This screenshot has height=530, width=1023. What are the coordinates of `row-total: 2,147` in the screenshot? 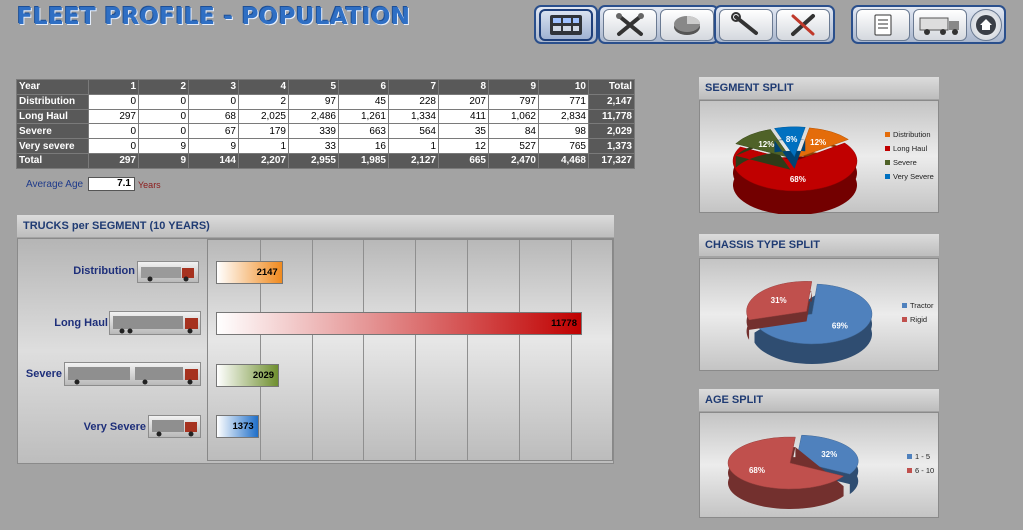 It's located at (611, 101).